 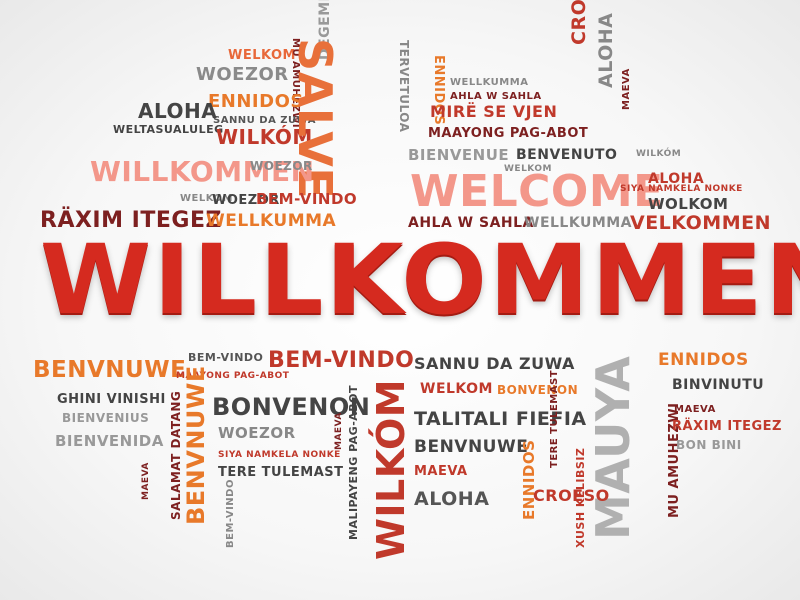 What do you see at coordinates (202, 171) in the screenshot?
I see `cloud-word: WILLKOMMEN` at bounding box center [202, 171].